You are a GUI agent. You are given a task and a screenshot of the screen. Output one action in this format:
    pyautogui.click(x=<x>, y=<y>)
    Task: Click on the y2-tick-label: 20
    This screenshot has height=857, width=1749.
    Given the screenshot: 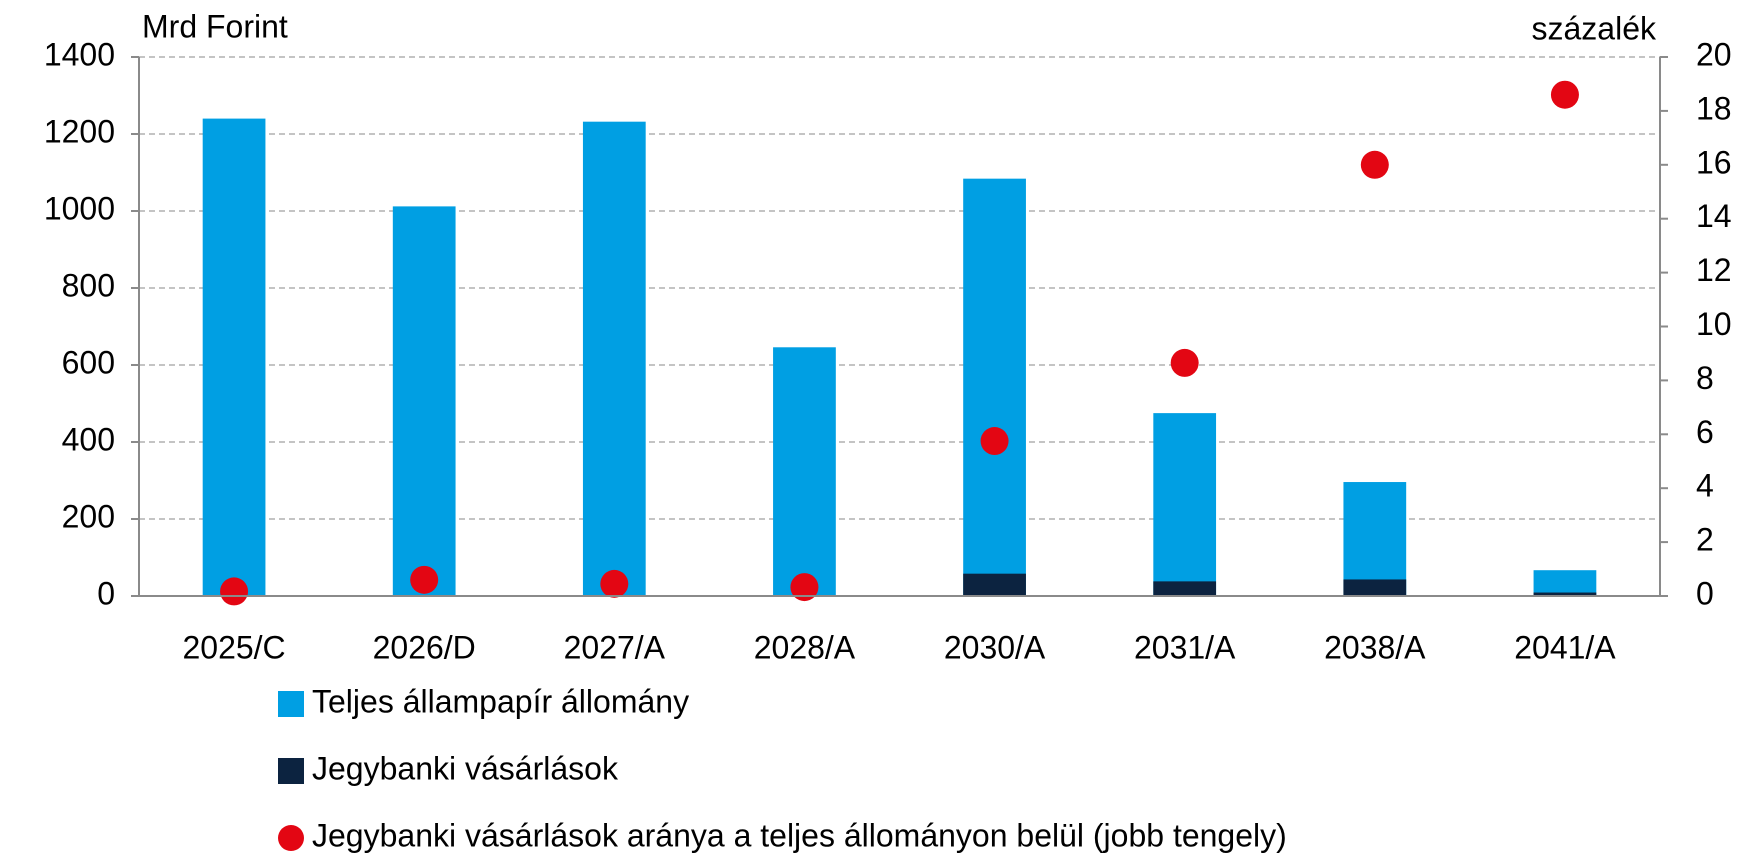 What is the action you would take?
    pyautogui.click(x=1714, y=54)
    